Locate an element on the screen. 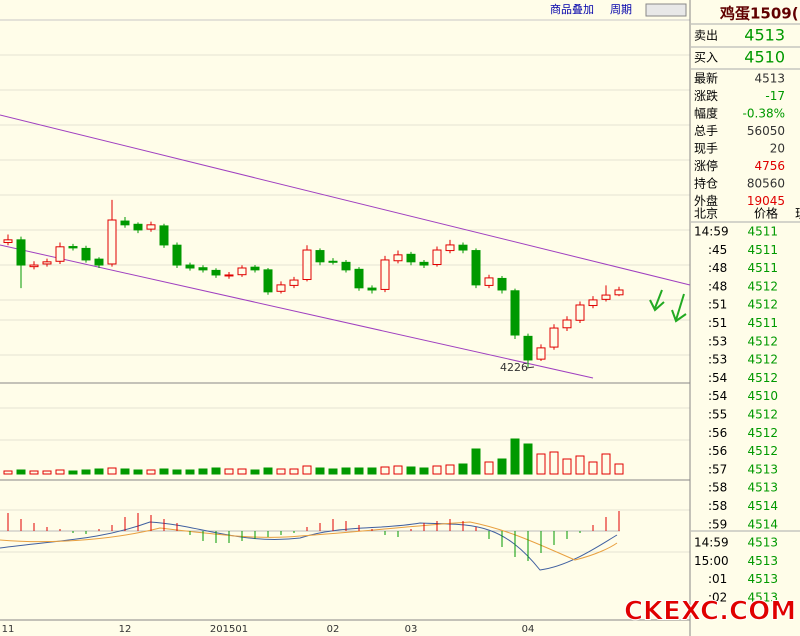  tick-time: :59 is located at coordinates (717, 524).